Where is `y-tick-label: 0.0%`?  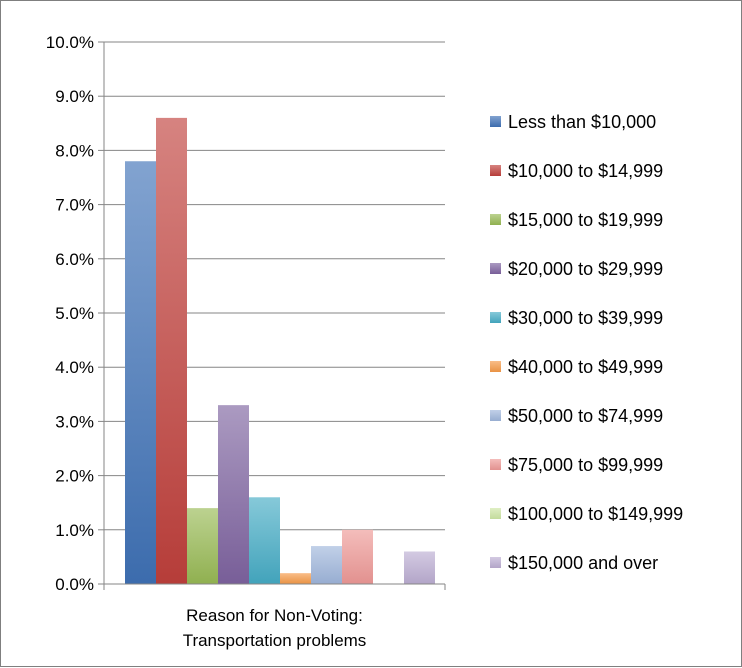 y-tick-label: 0.0% is located at coordinates (74, 584).